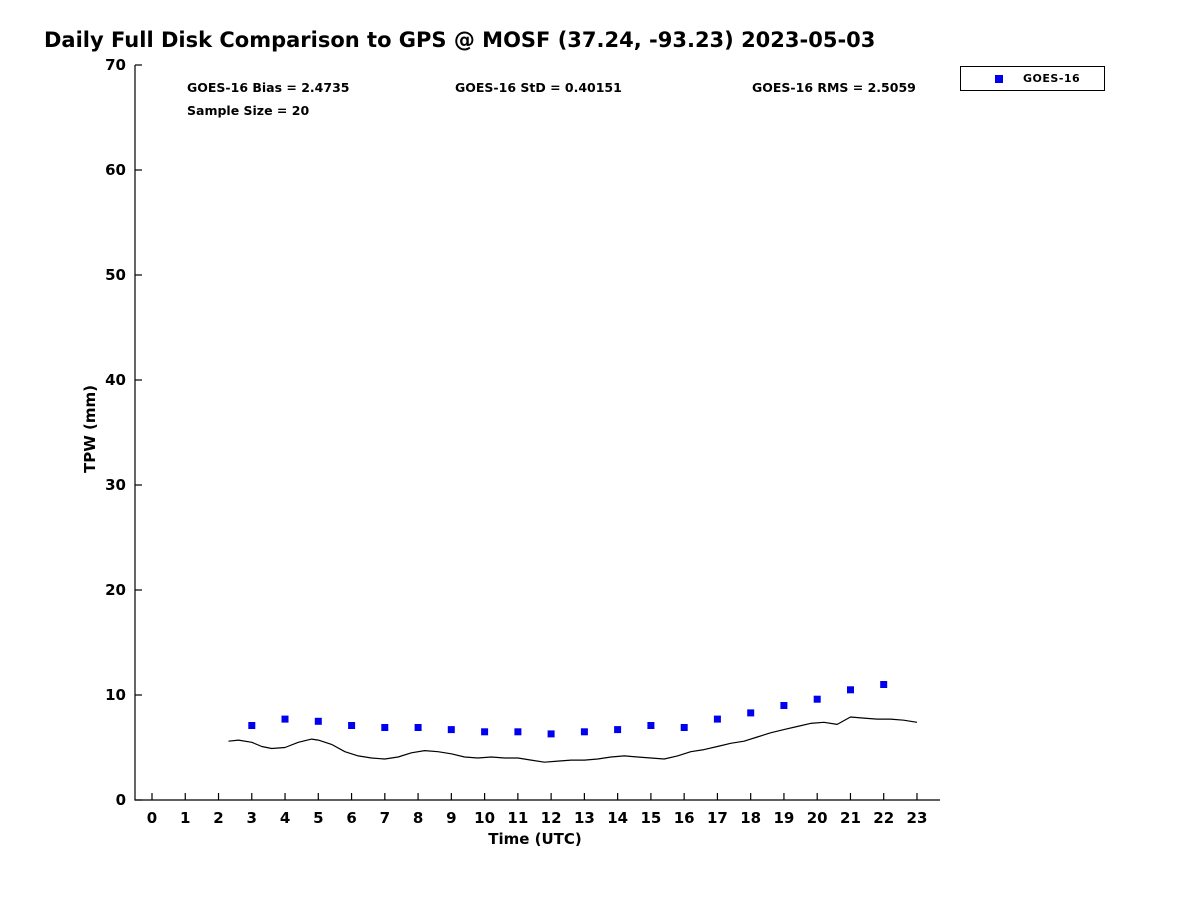 This screenshot has width=1200, height=900. Describe the element at coordinates (817, 818) in the screenshot. I see `x-tick-label: 20` at that location.